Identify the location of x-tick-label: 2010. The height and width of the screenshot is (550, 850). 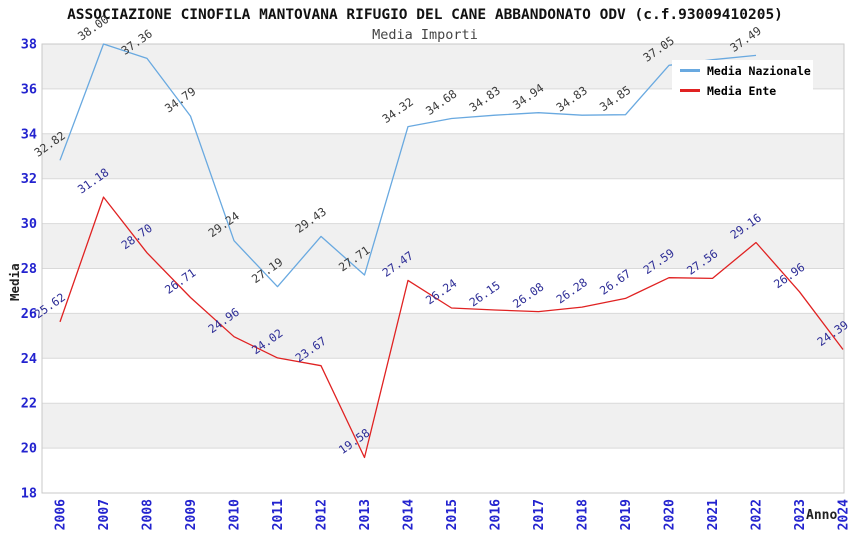
(235, 514).